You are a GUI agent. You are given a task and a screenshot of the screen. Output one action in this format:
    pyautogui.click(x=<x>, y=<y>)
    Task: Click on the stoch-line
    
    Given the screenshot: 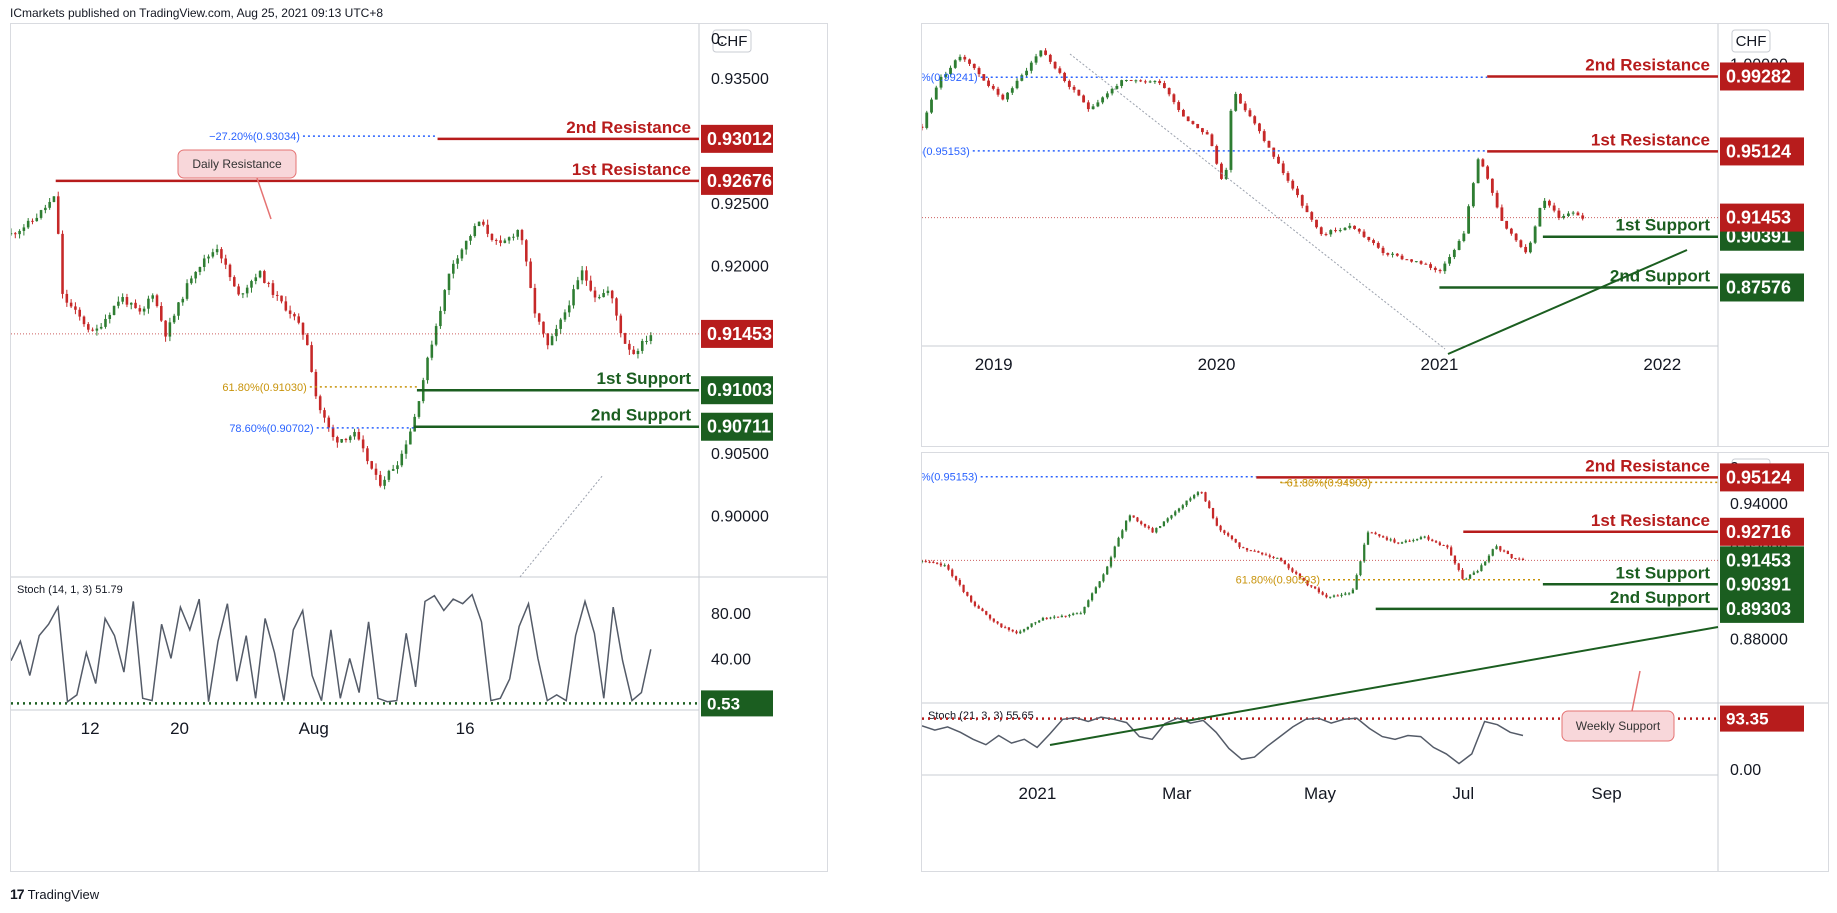 What is the action you would take?
    pyautogui.click(x=331, y=648)
    